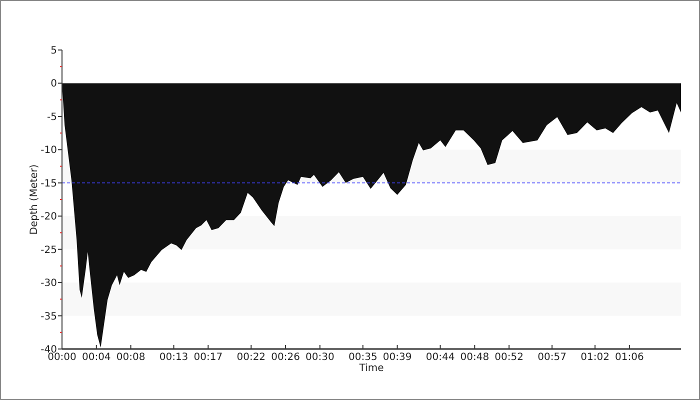 This screenshot has width=700, height=400. What do you see at coordinates (251, 357) in the screenshot?
I see `x-tick-label: 00:22` at bounding box center [251, 357].